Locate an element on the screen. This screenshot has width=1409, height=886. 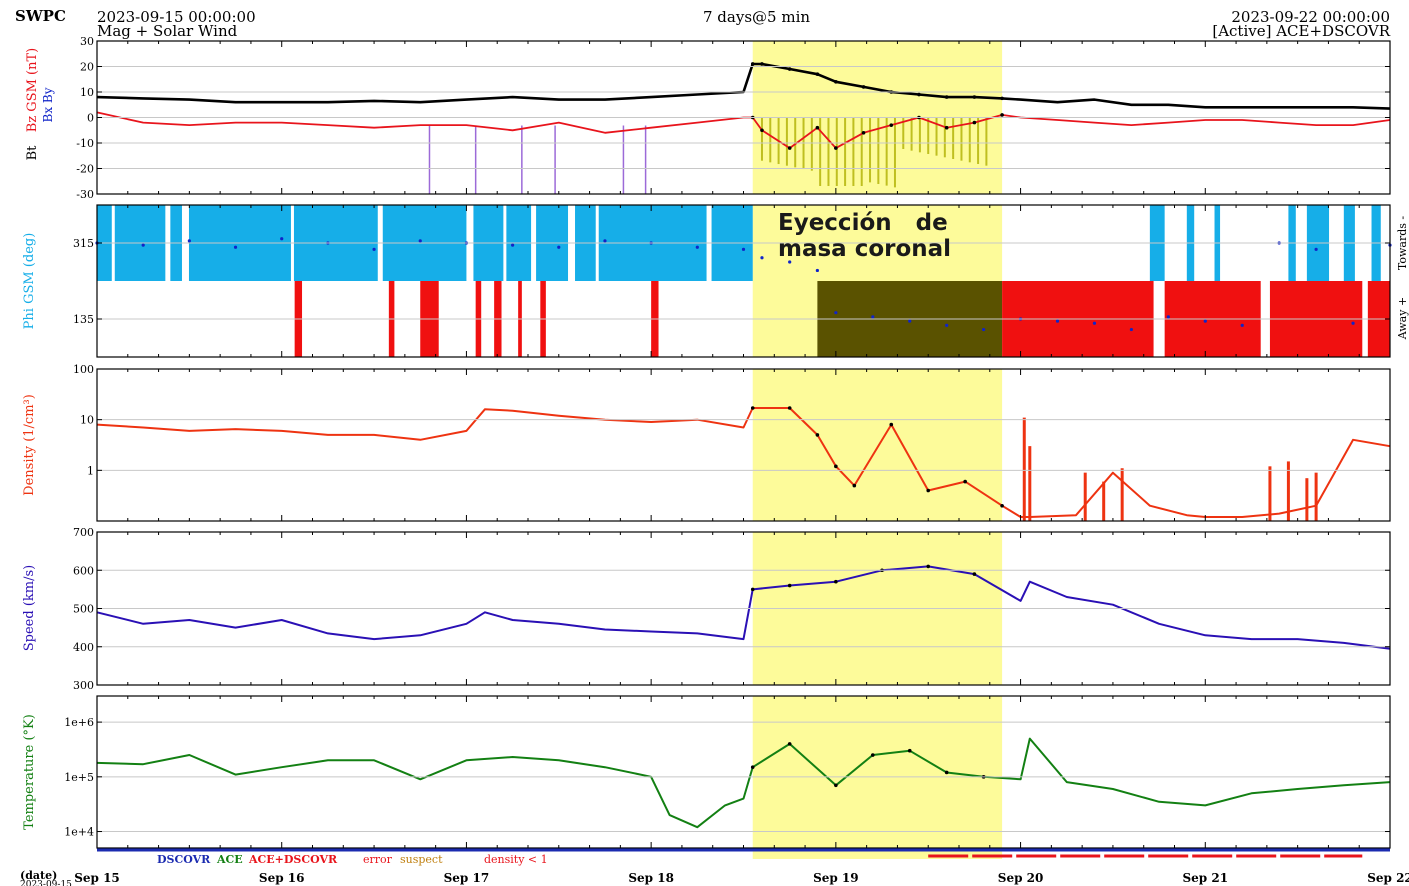
speed-series-line is located at coordinates (743, 607).